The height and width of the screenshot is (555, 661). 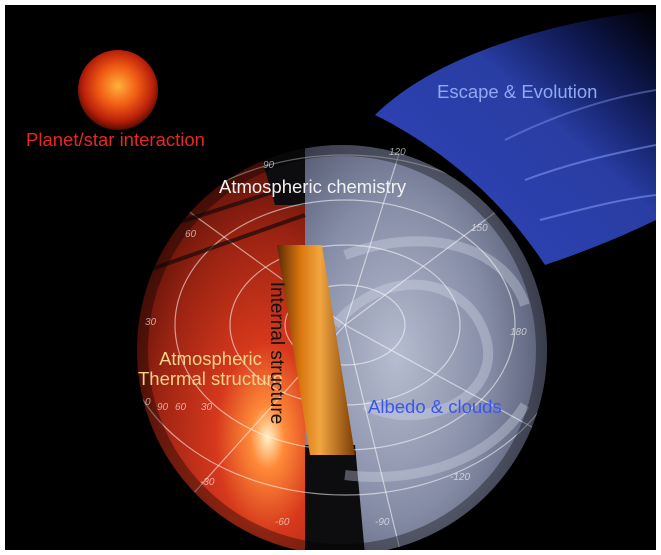 What do you see at coordinates (207, 482) in the screenshot?
I see `tick-label: -30` at bounding box center [207, 482].